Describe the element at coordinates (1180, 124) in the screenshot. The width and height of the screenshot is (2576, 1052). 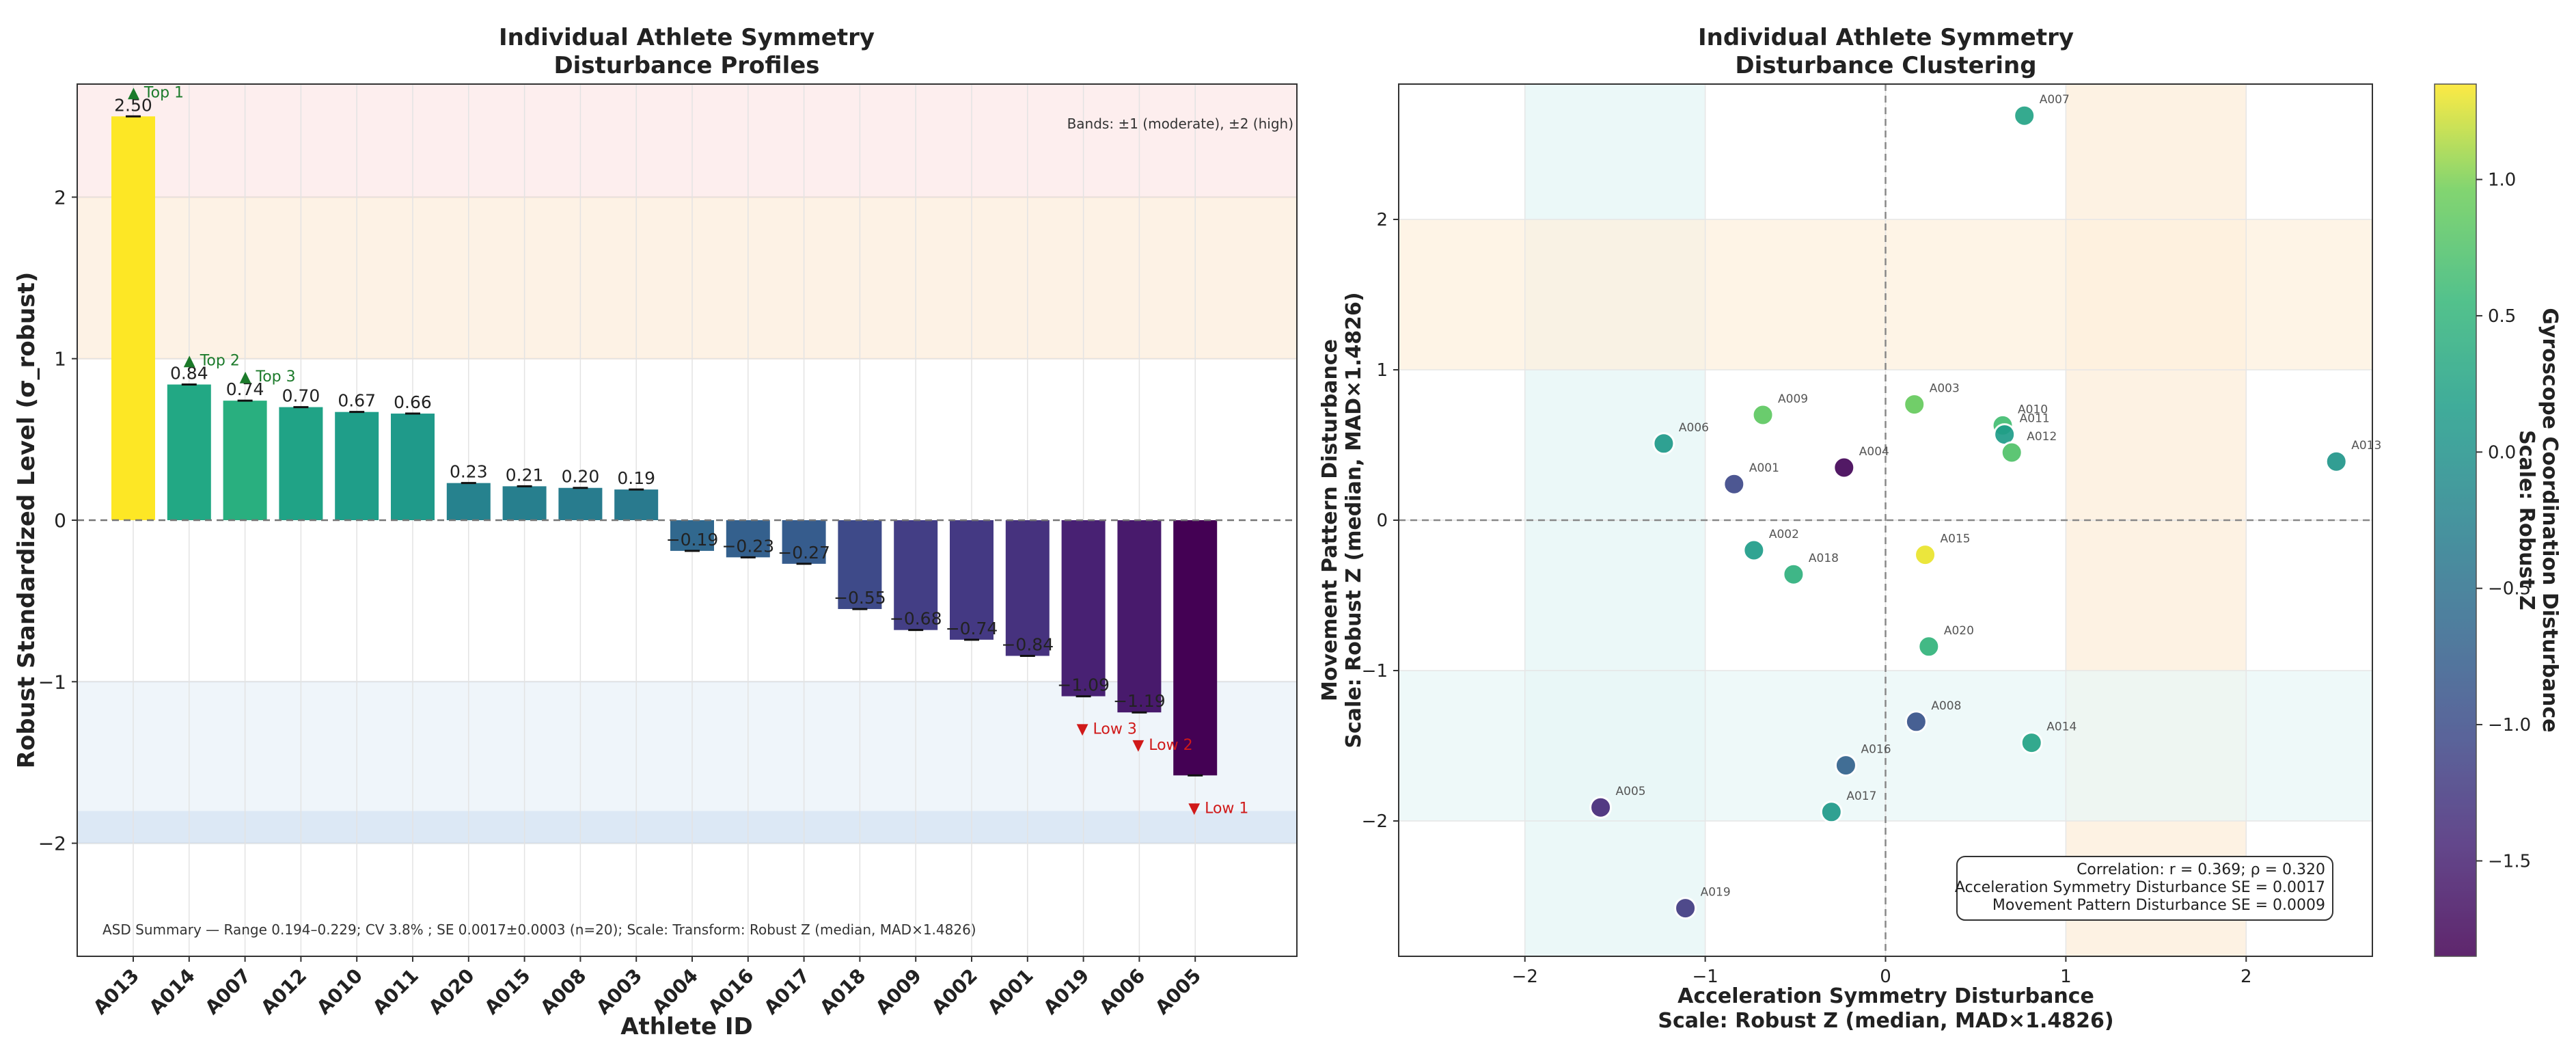
I see `bands-note: Bands: ±1 (moderate), ±2 (high)` at that location.